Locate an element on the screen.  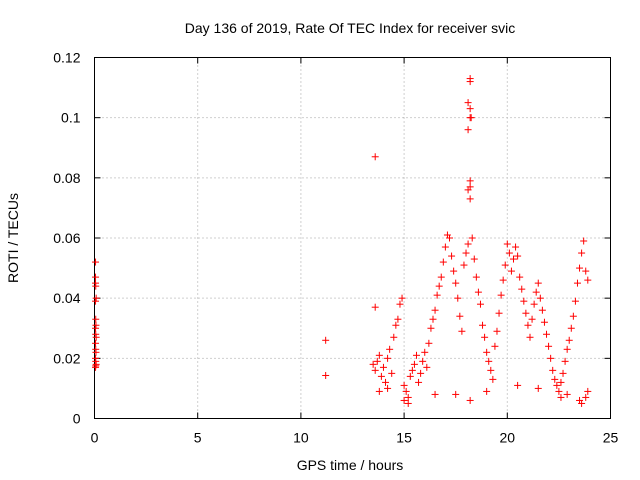
x-tick-label: 5 is located at coordinates (198, 438).